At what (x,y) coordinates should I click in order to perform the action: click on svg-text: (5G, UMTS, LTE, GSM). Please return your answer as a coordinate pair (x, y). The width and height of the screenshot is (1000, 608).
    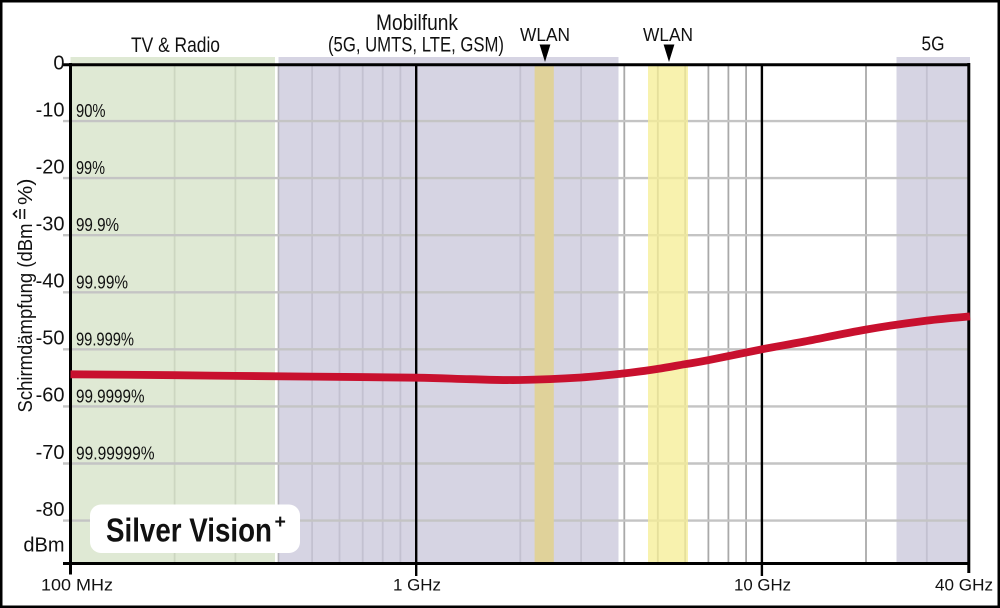
    Looking at the image, I should click on (416, 45).